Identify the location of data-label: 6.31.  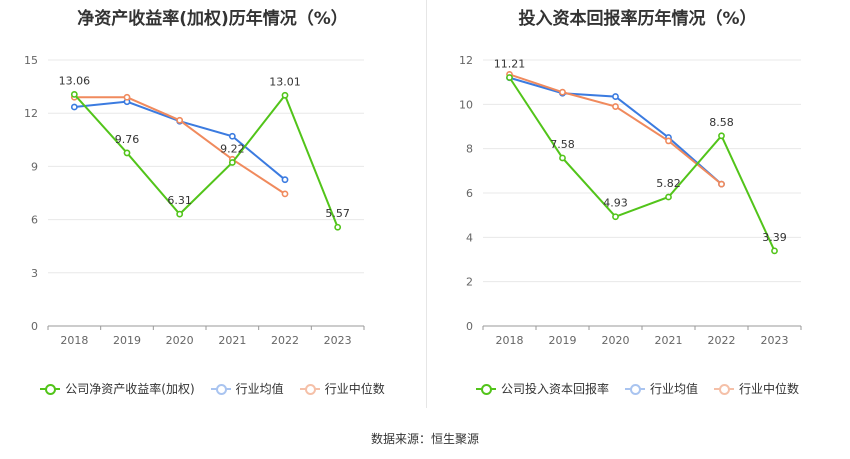
(179, 200).